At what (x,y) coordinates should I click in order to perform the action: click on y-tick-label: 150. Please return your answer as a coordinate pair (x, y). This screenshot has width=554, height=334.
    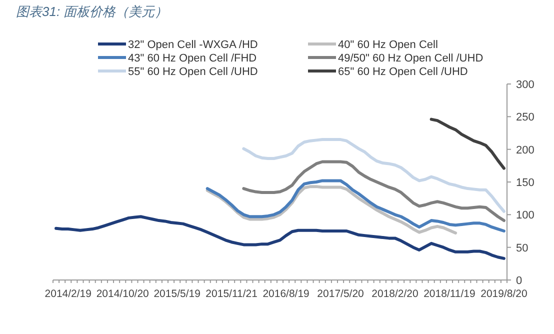
    Looking at the image, I should click on (525, 183).